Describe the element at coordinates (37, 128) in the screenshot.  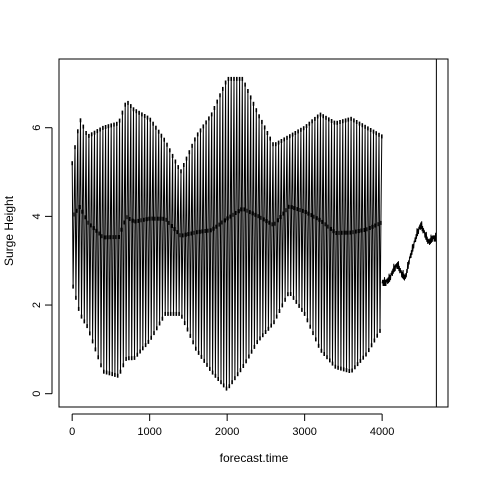
I see `y-tick-label: 6` at that location.